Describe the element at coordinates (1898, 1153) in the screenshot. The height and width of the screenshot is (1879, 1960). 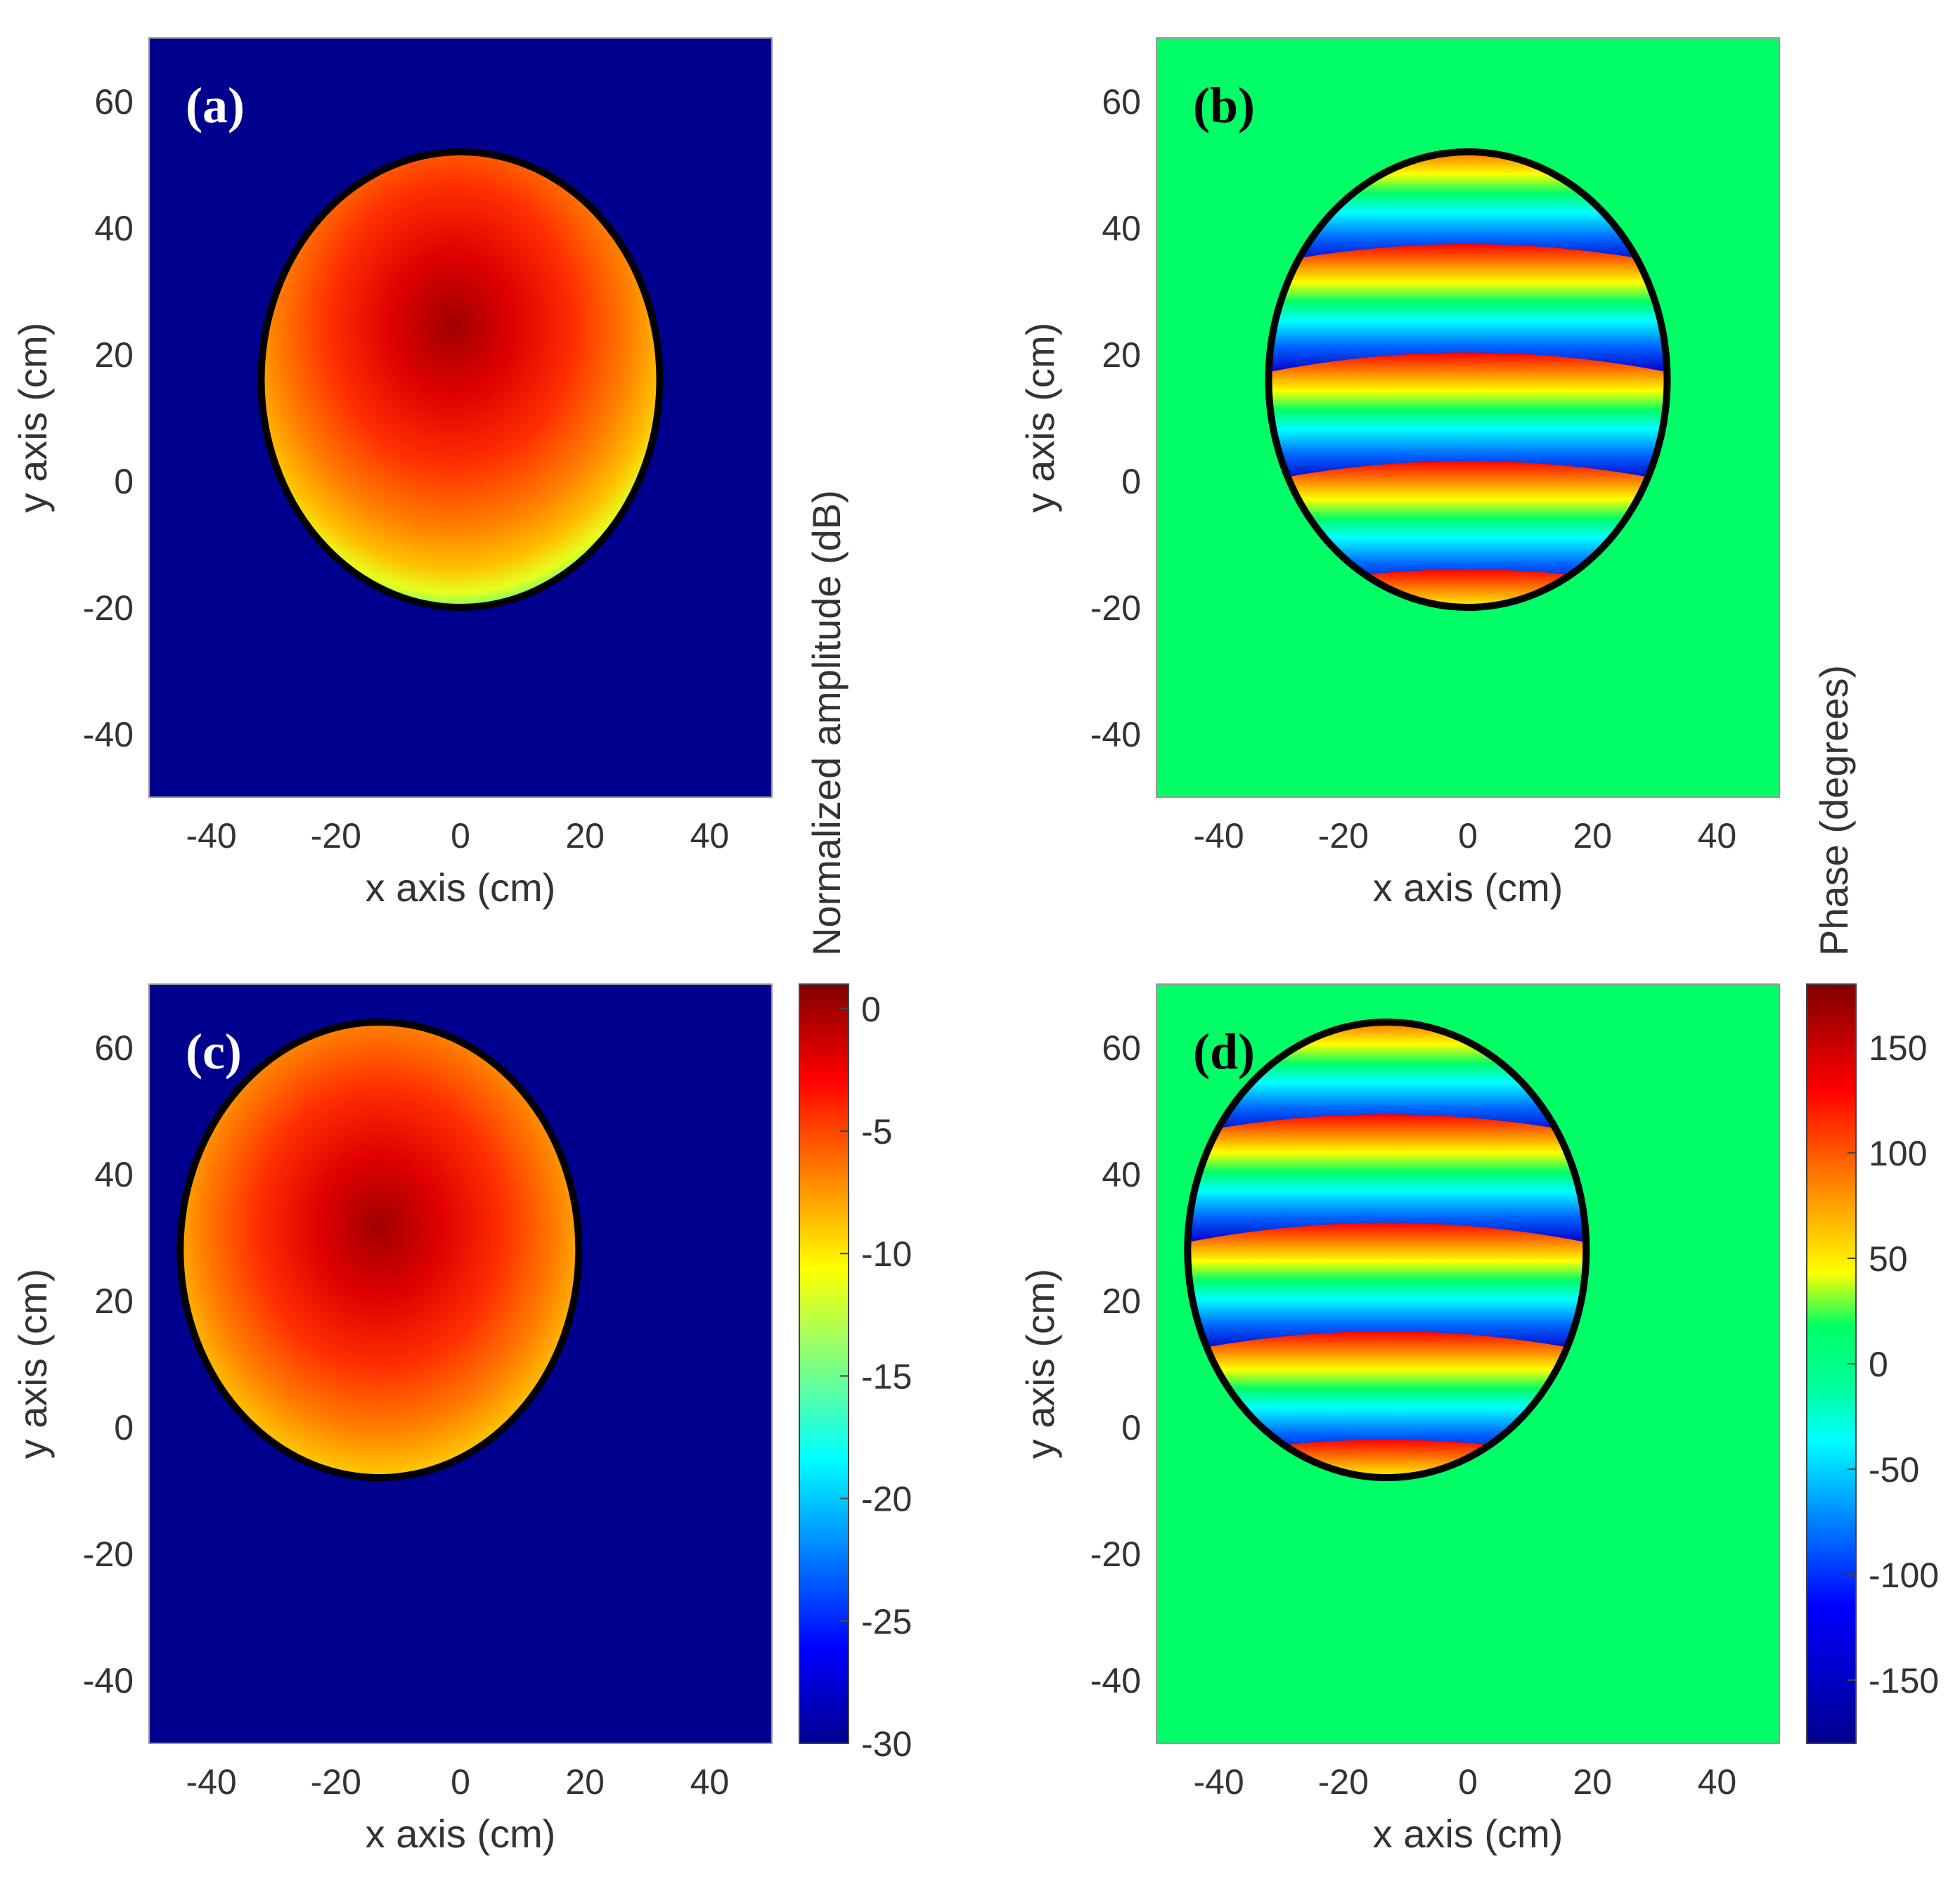
I see `colorbar-tick-label: 100` at that location.